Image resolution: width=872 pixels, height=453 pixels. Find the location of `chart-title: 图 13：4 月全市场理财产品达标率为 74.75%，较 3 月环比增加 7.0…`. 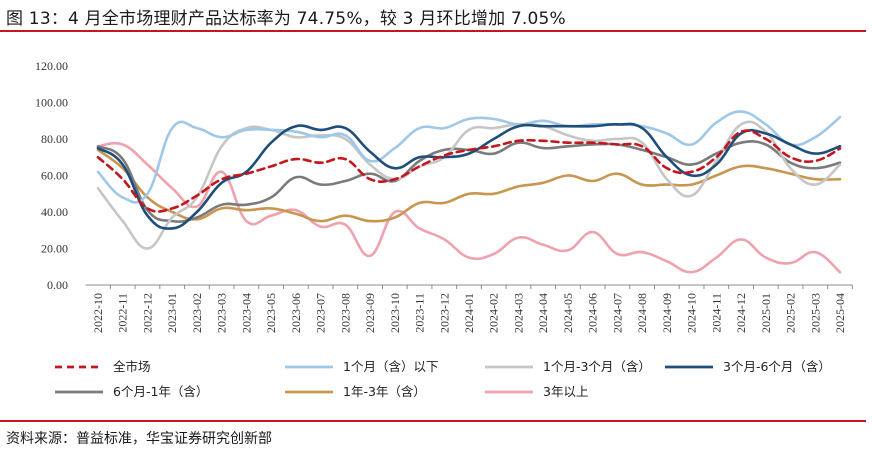

chart-title: 图 13：4 月全市场理财产品达标率为 74.75%，较 3 月环比增加 7.0… is located at coordinates (286, 19).